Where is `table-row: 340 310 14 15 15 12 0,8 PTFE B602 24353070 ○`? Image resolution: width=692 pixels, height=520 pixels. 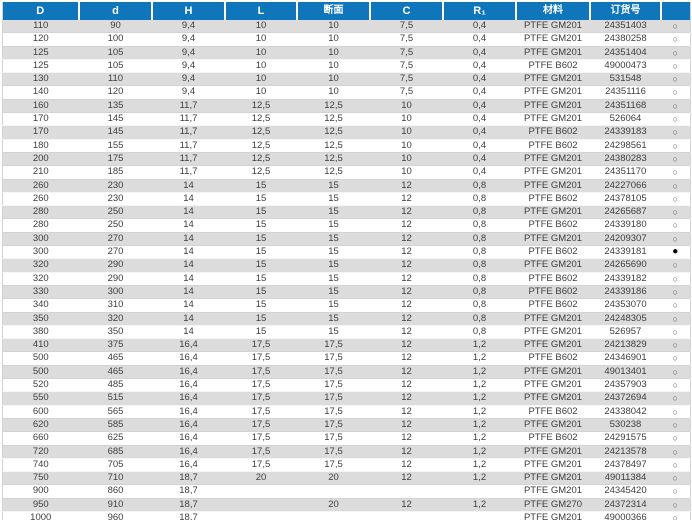 table-row: 340 310 14 15 15 12 0,8 PTFE B602 24353070 ○ is located at coordinates (346, 305).